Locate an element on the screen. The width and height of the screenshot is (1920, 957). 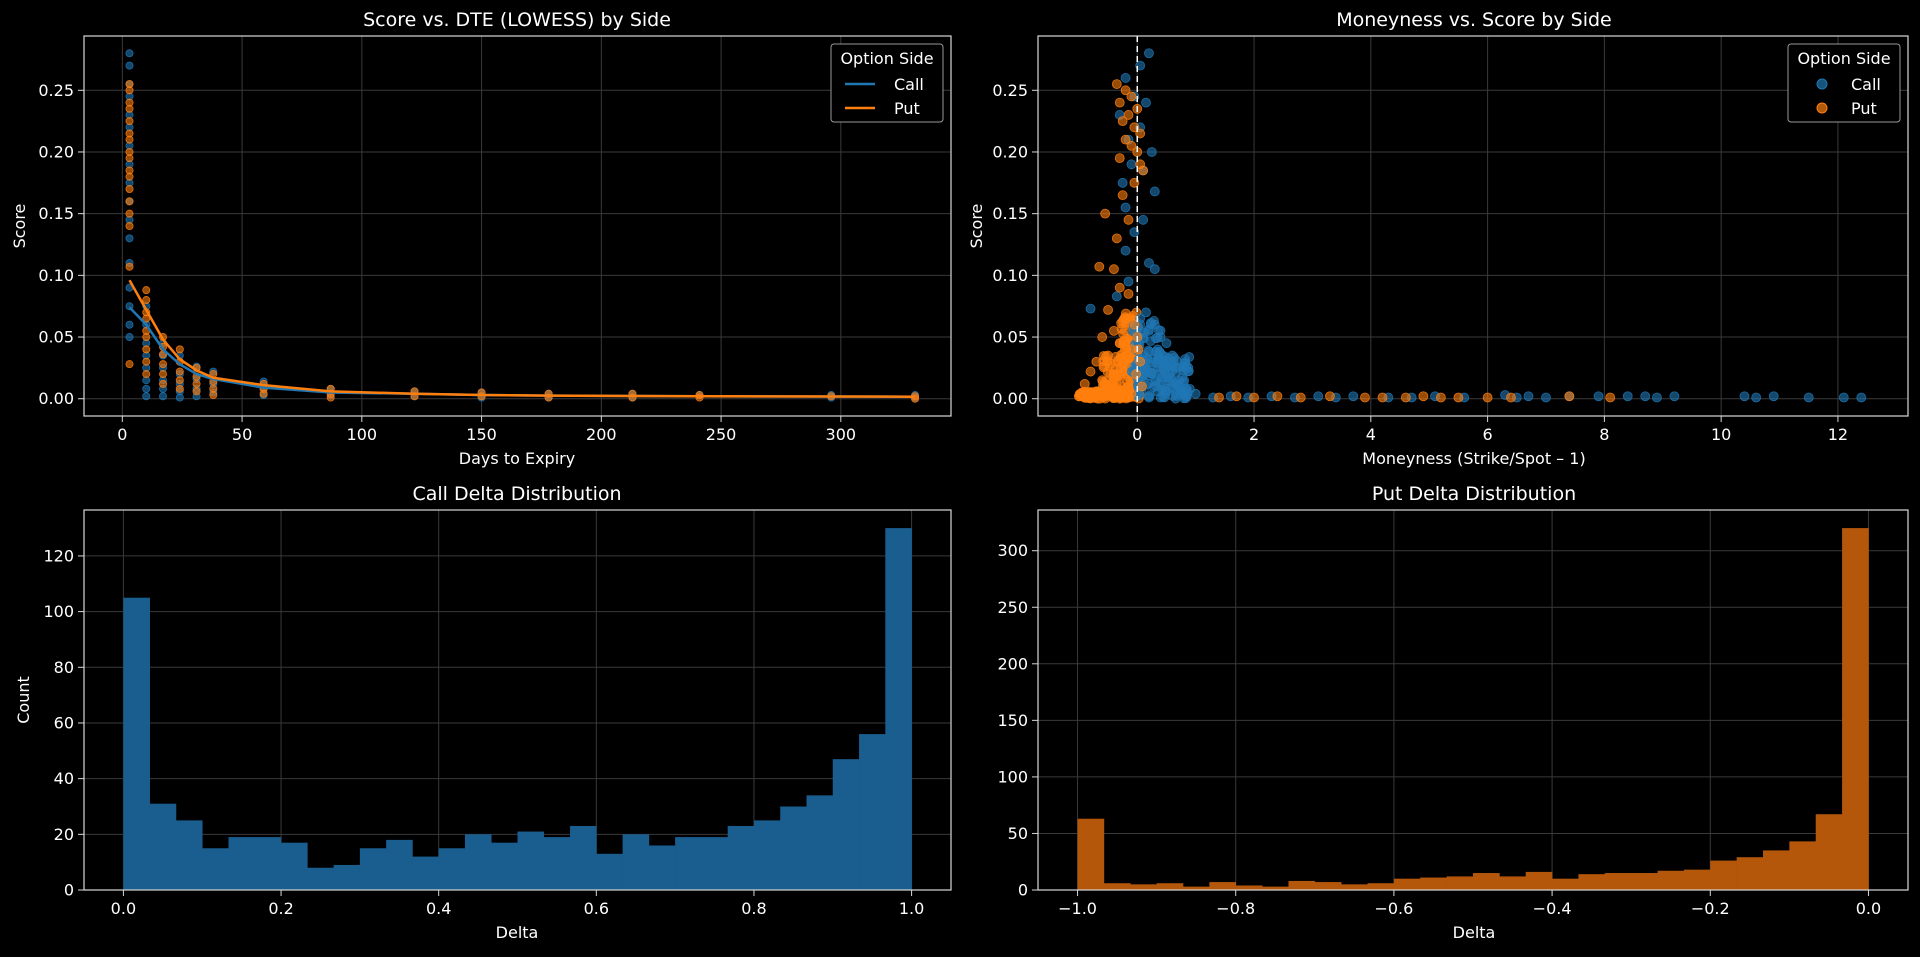
chart-title: Score vs. DTE (LOWESS) by Side is located at coordinates (517, 20).